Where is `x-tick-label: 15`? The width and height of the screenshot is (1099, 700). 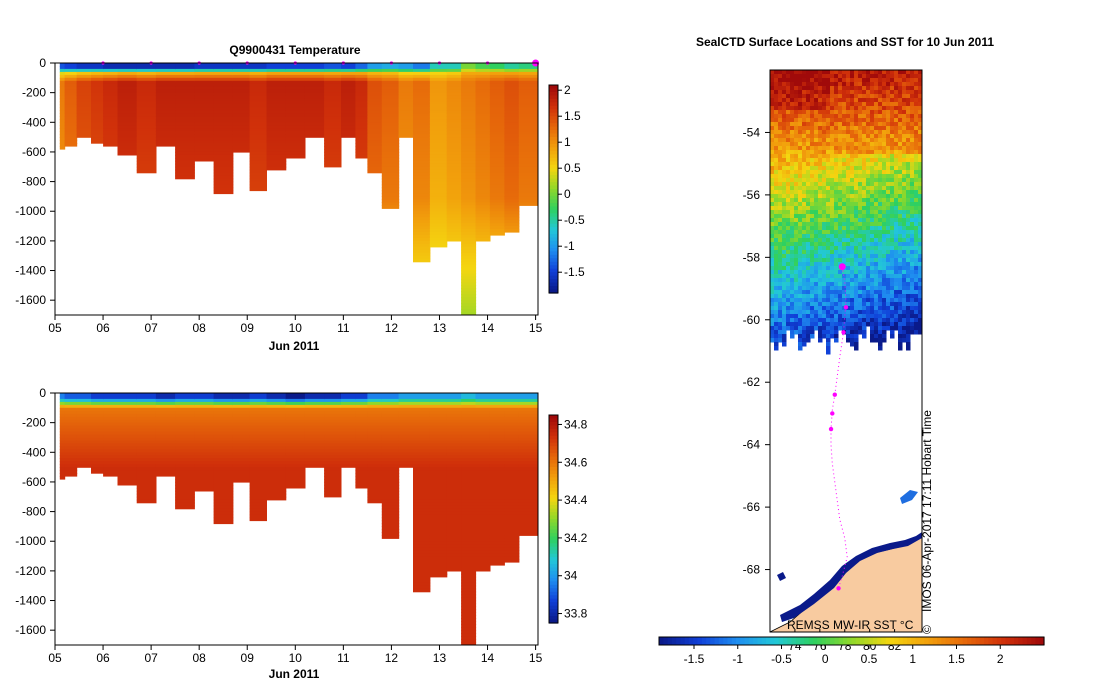
x-tick-label: 15 is located at coordinates (536, 658).